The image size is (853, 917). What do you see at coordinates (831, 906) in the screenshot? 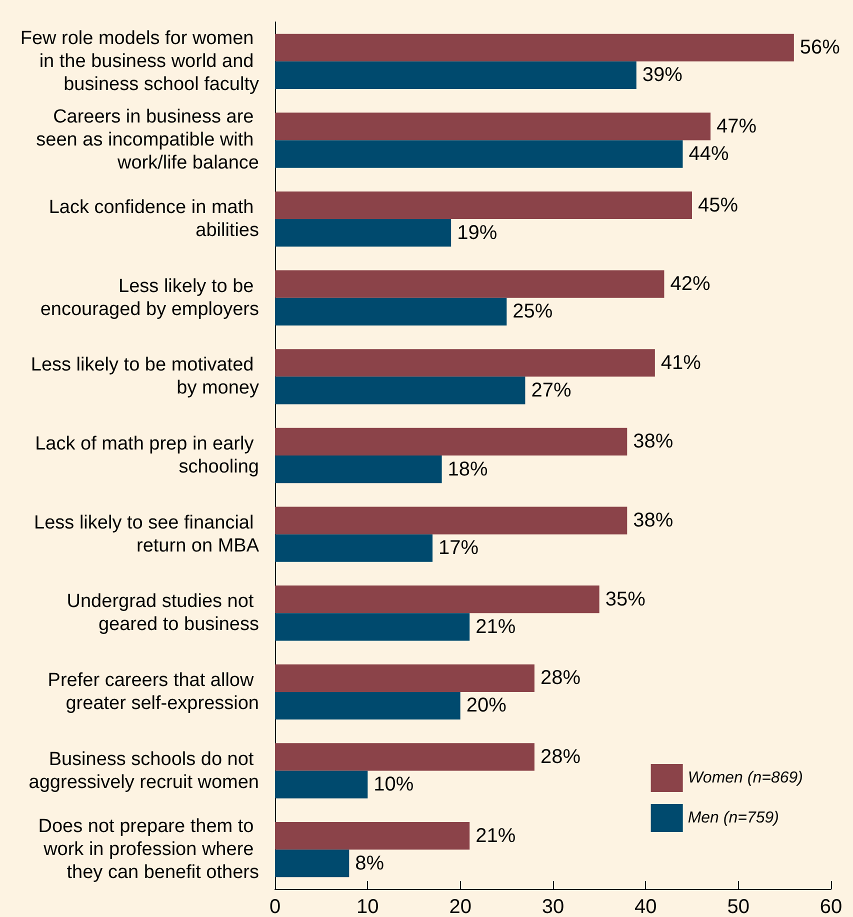
I see `x-tick-label: 60` at bounding box center [831, 906].